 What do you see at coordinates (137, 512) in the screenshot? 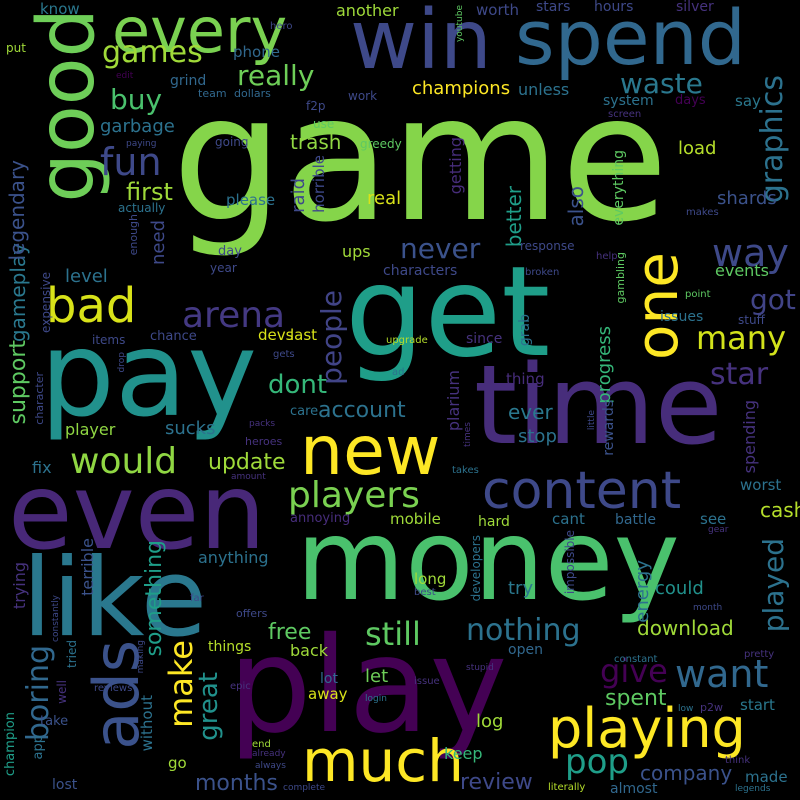
I see `word-even: even` at bounding box center [137, 512].